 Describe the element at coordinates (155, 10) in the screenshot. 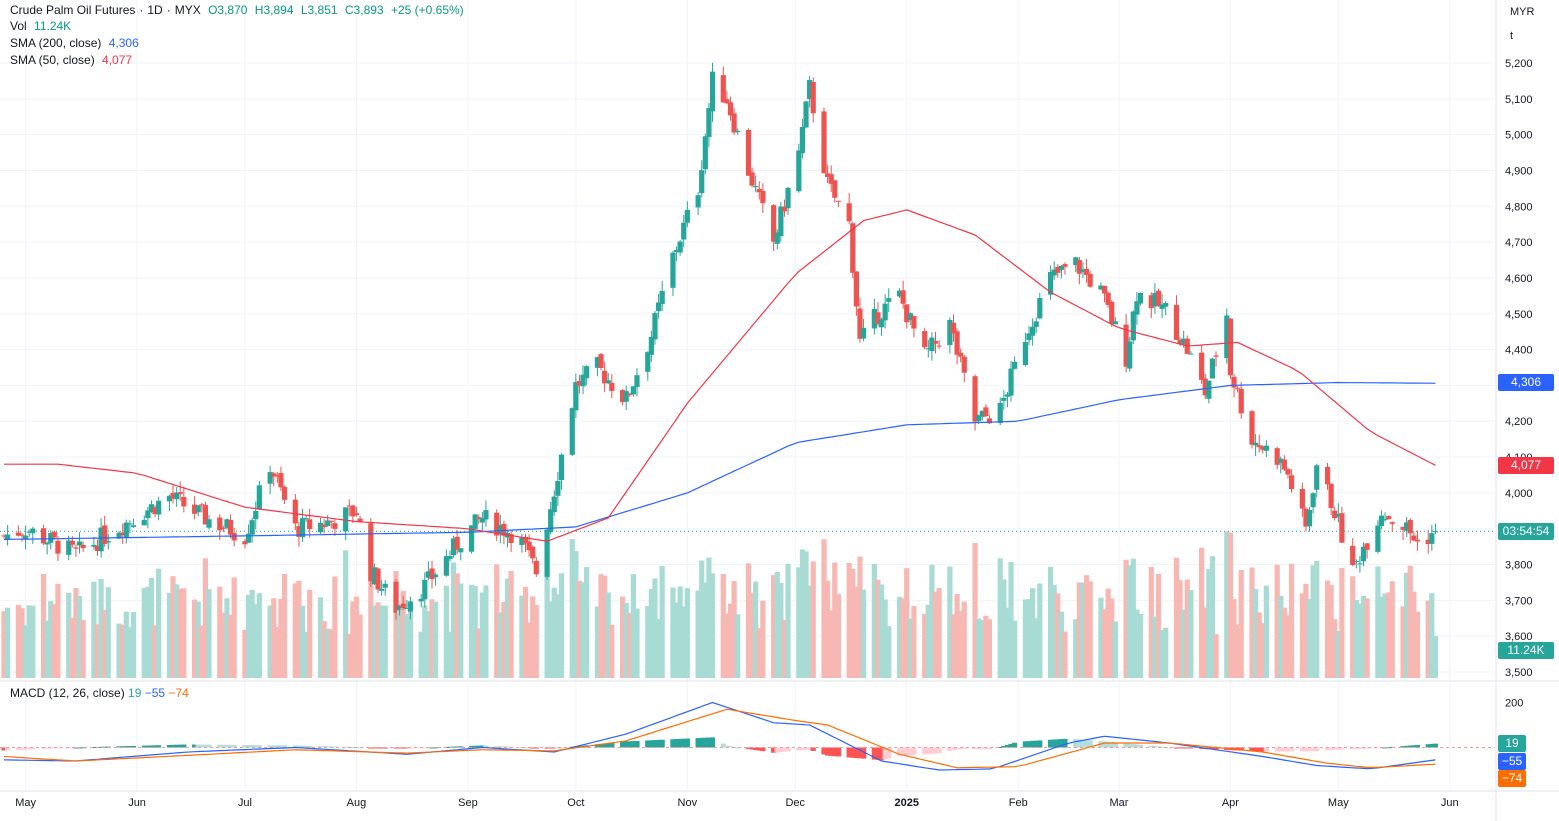

I see `interval: 1D` at that location.